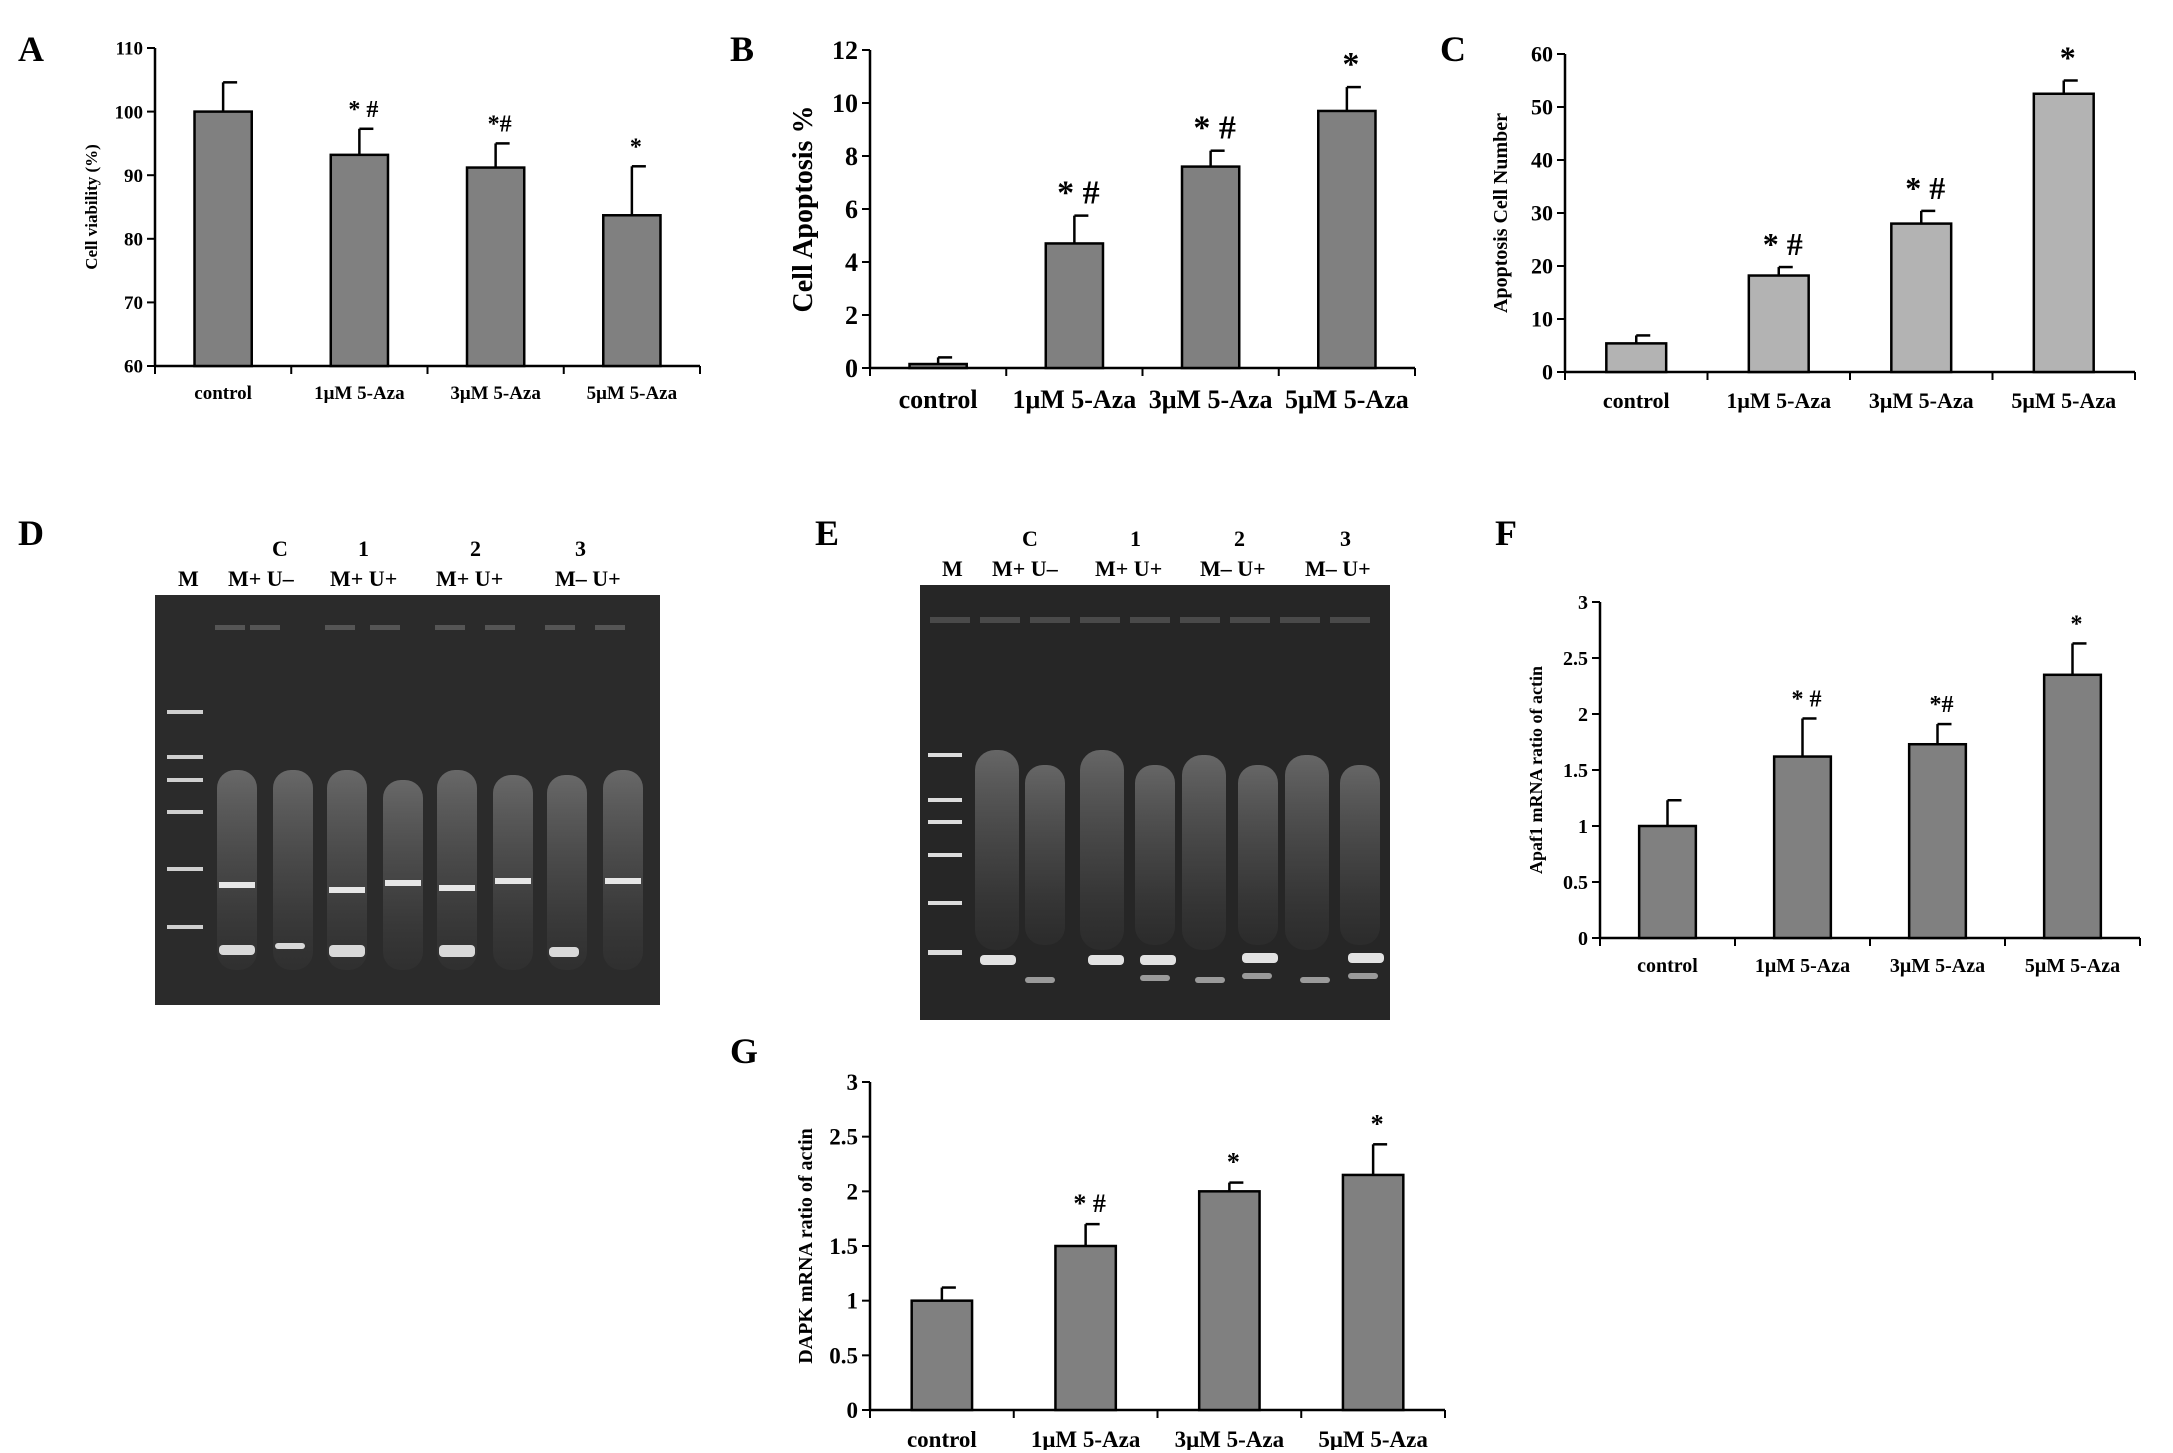 Image resolution: width=2173 pixels, height=1453 pixels. What do you see at coordinates (133, 239) in the screenshot?
I see `y-tick-label: 80` at bounding box center [133, 239].